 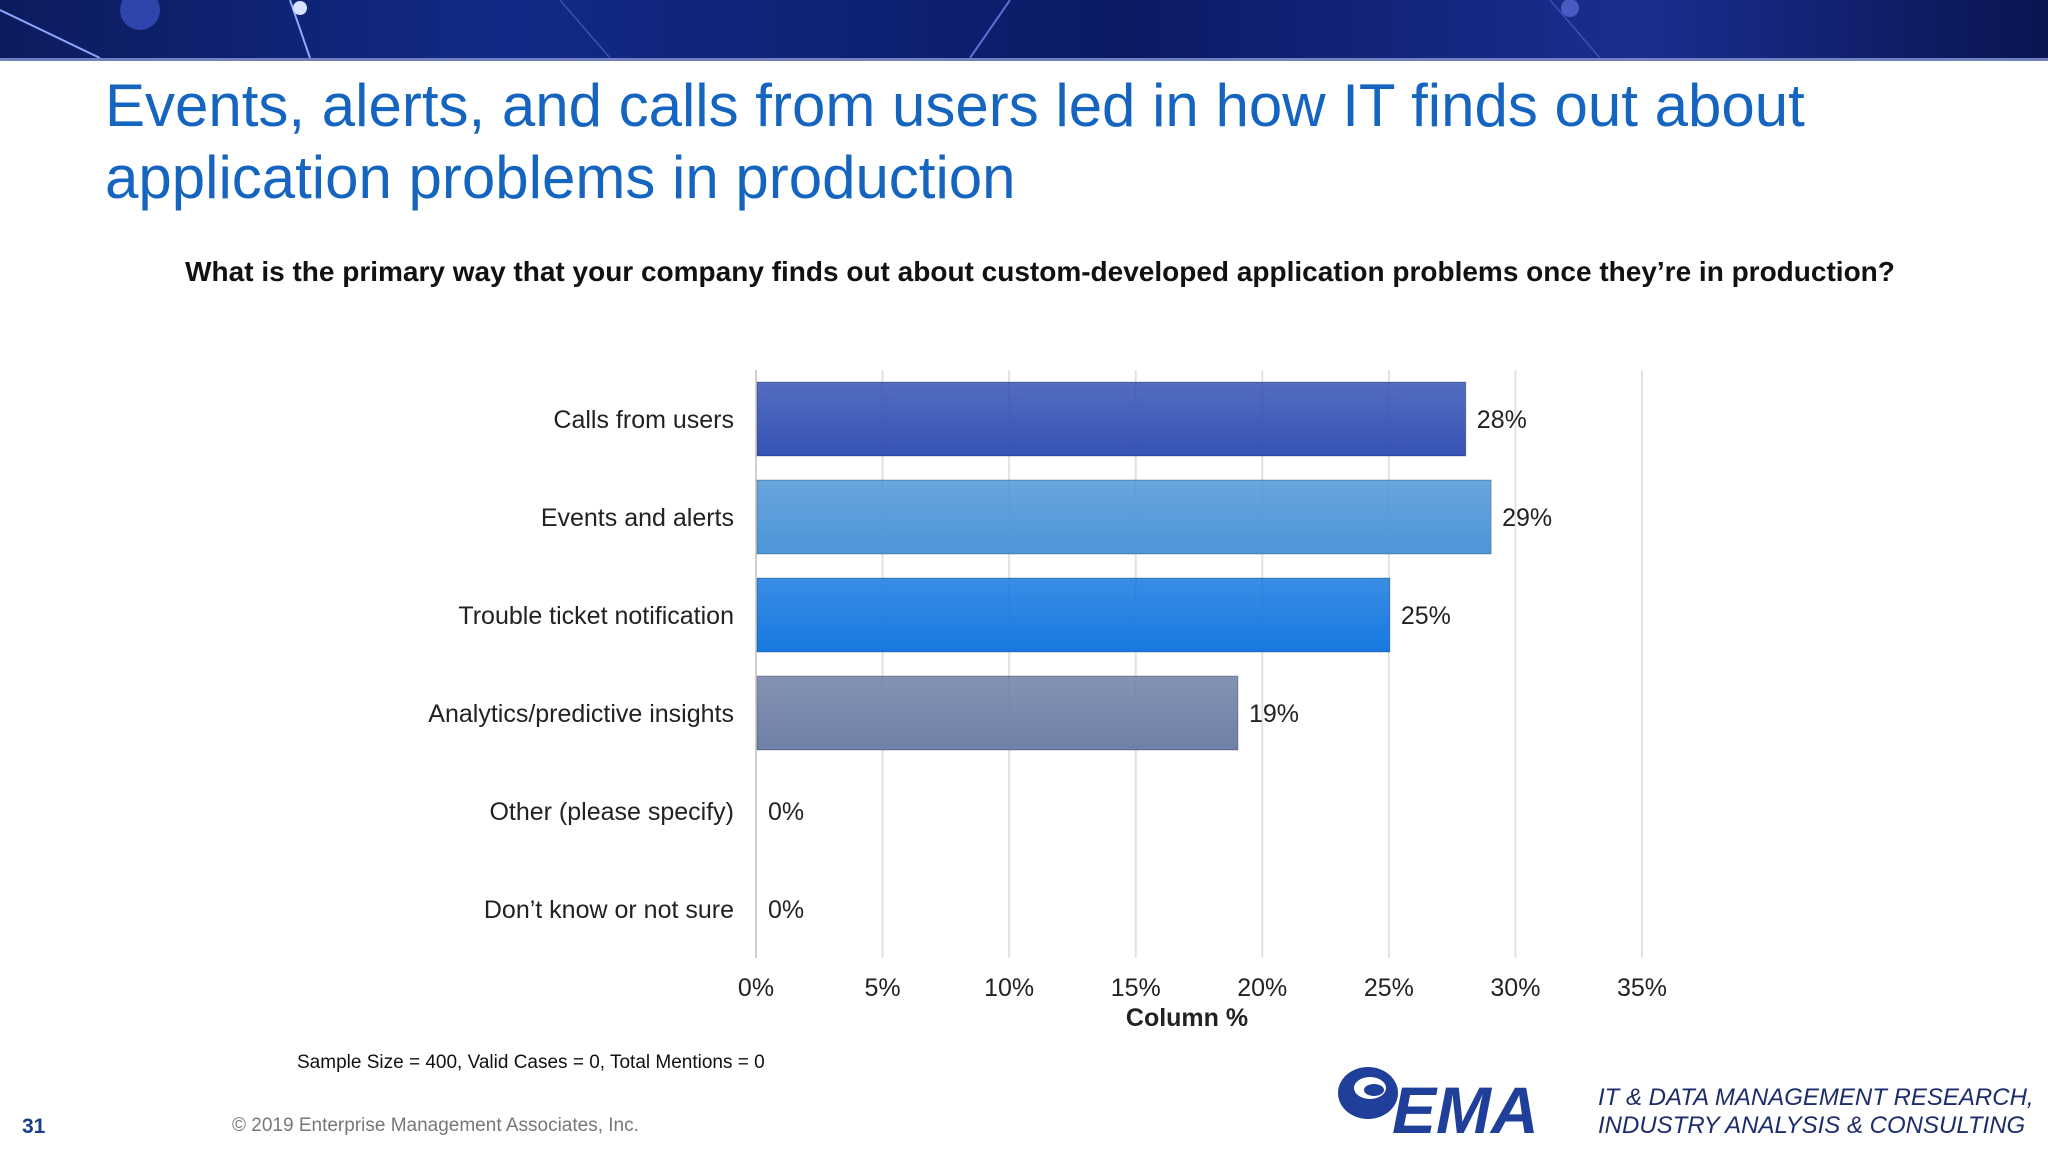 I want to click on header-banner, so click(x=1024, y=29).